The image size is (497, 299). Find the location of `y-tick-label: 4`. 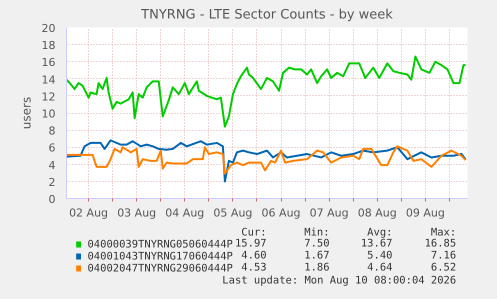

y-tick-label: 4 is located at coordinates (52, 165).